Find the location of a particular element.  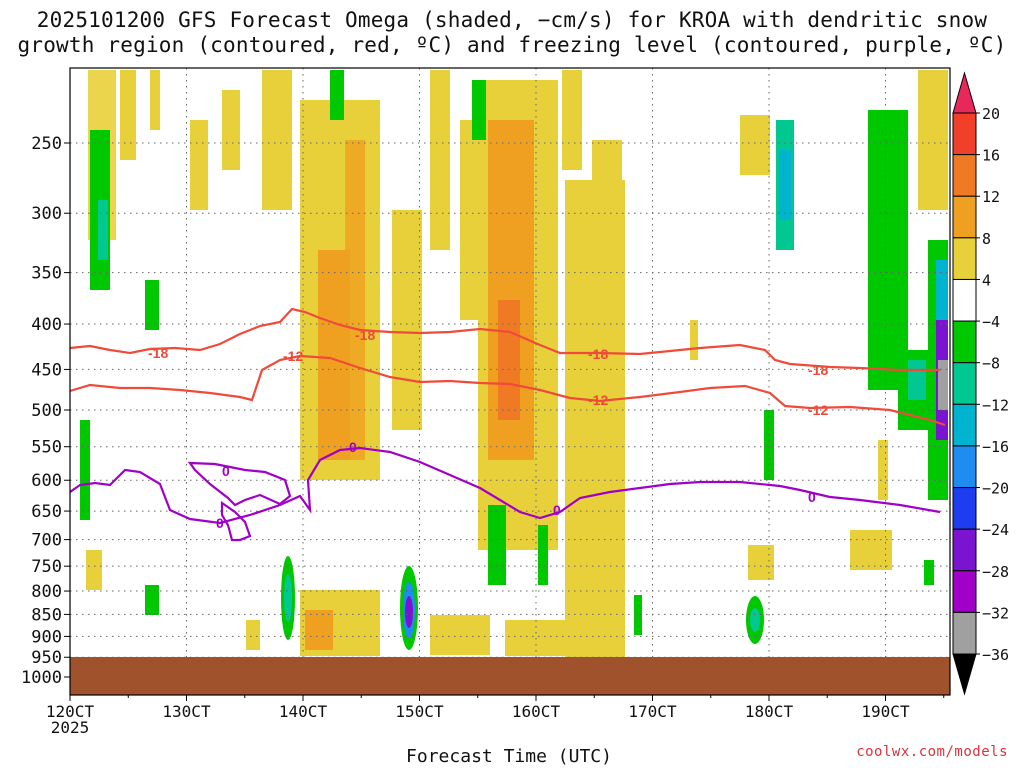

colorbar-label: −16 is located at coordinates (995, 447).